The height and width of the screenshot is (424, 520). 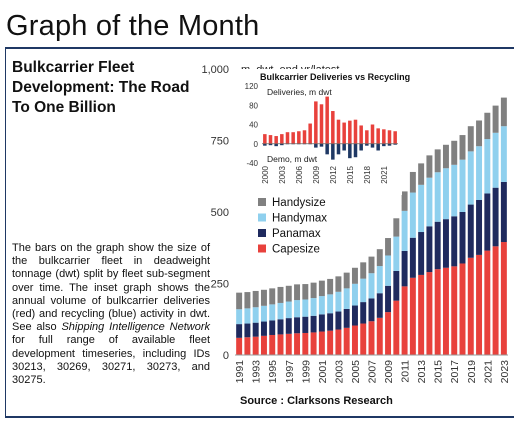 What do you see at coordinates (472, 372) in the screenshot?
I see `x-tick-label: 2019` at bounding box center [472, 372].